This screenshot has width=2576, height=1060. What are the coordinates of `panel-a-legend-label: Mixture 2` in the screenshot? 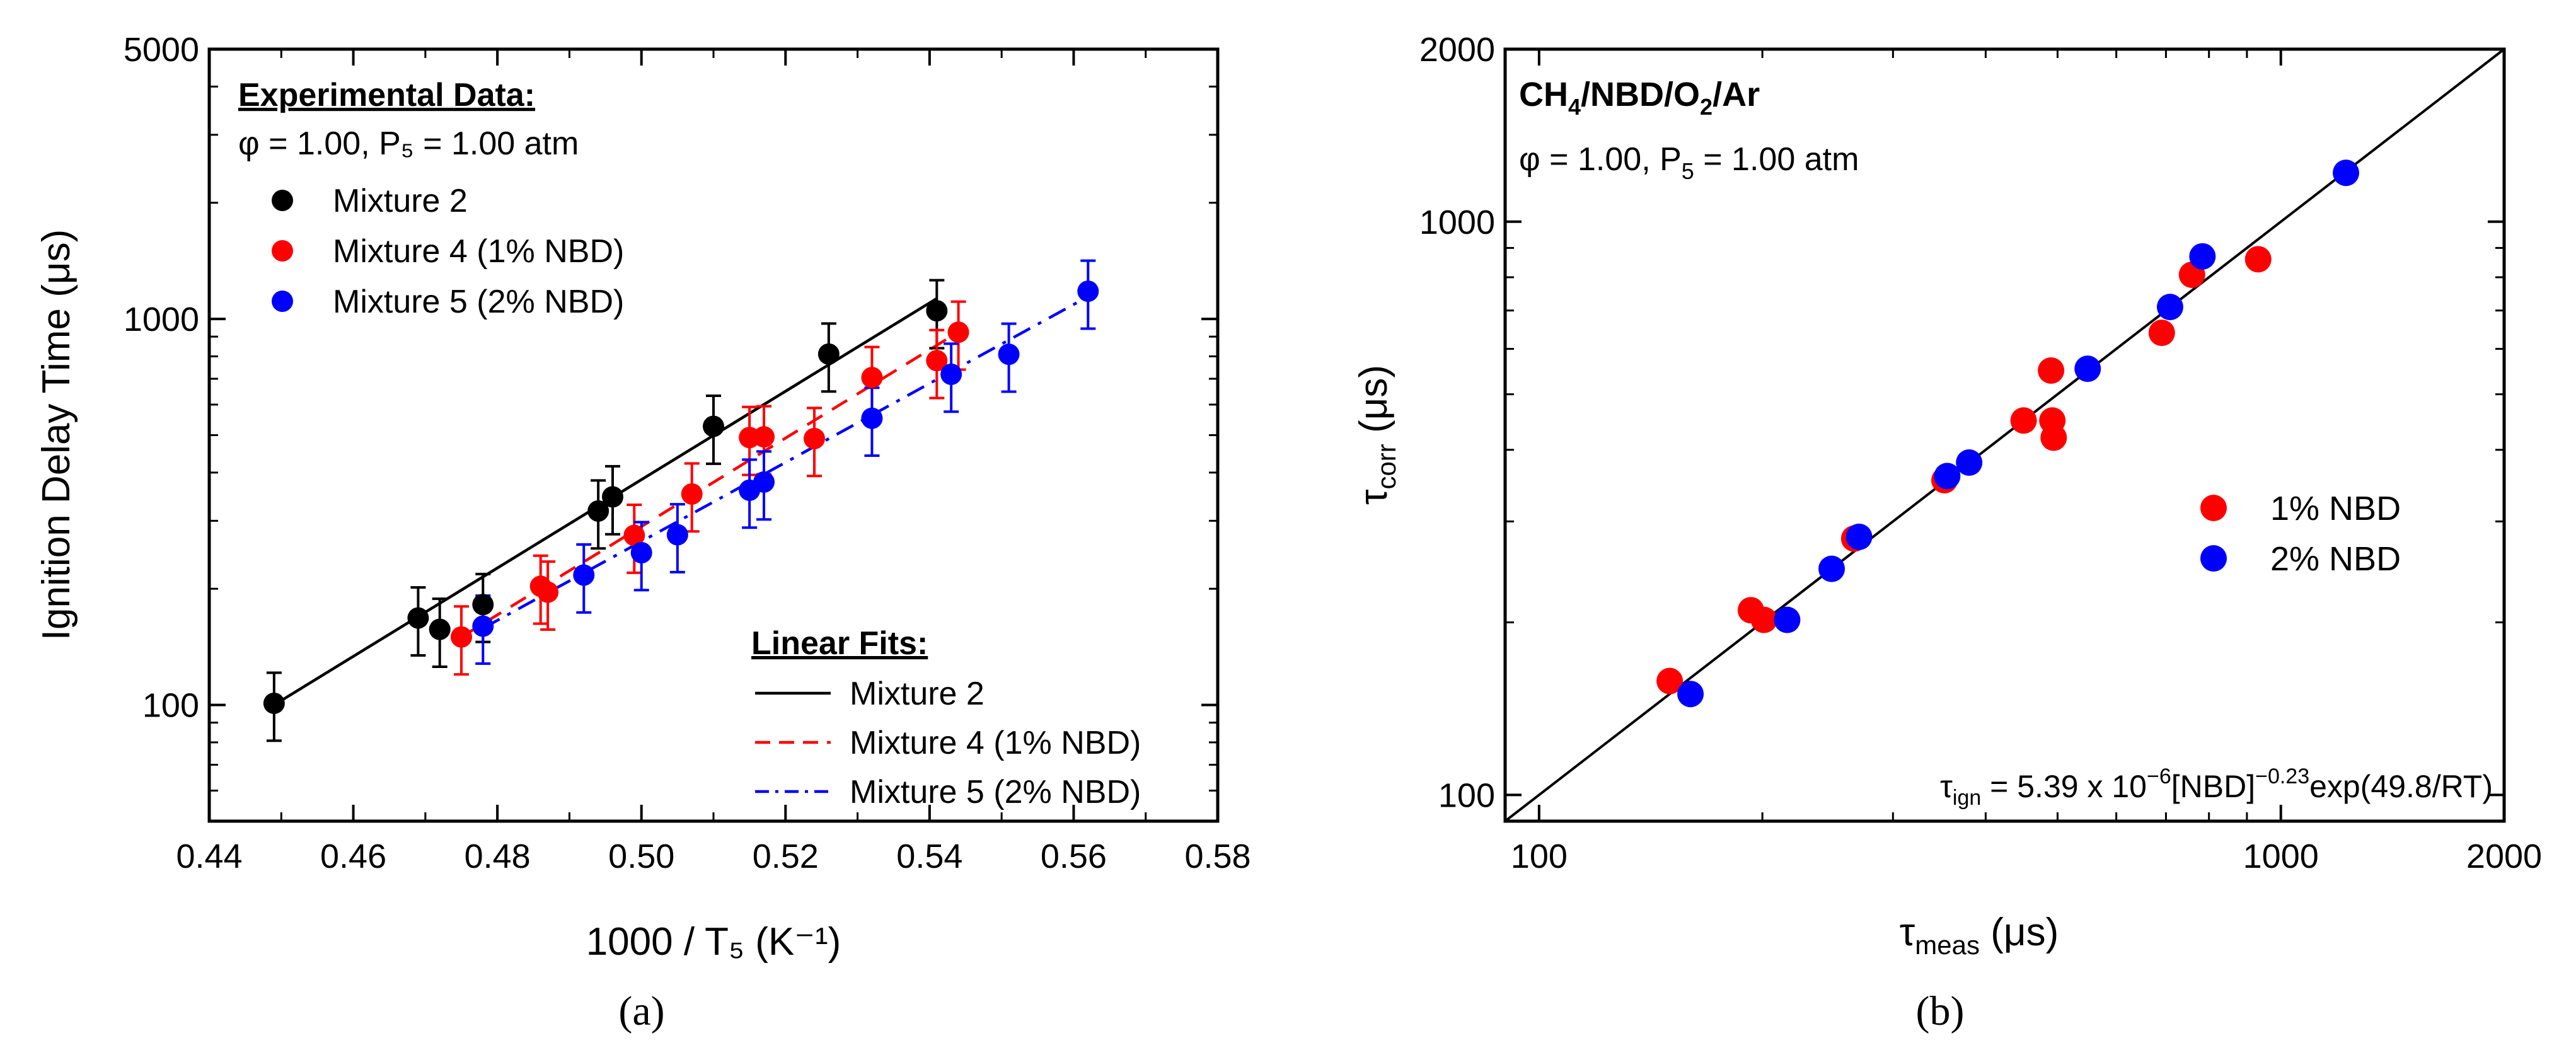 It's located at (401, 201).